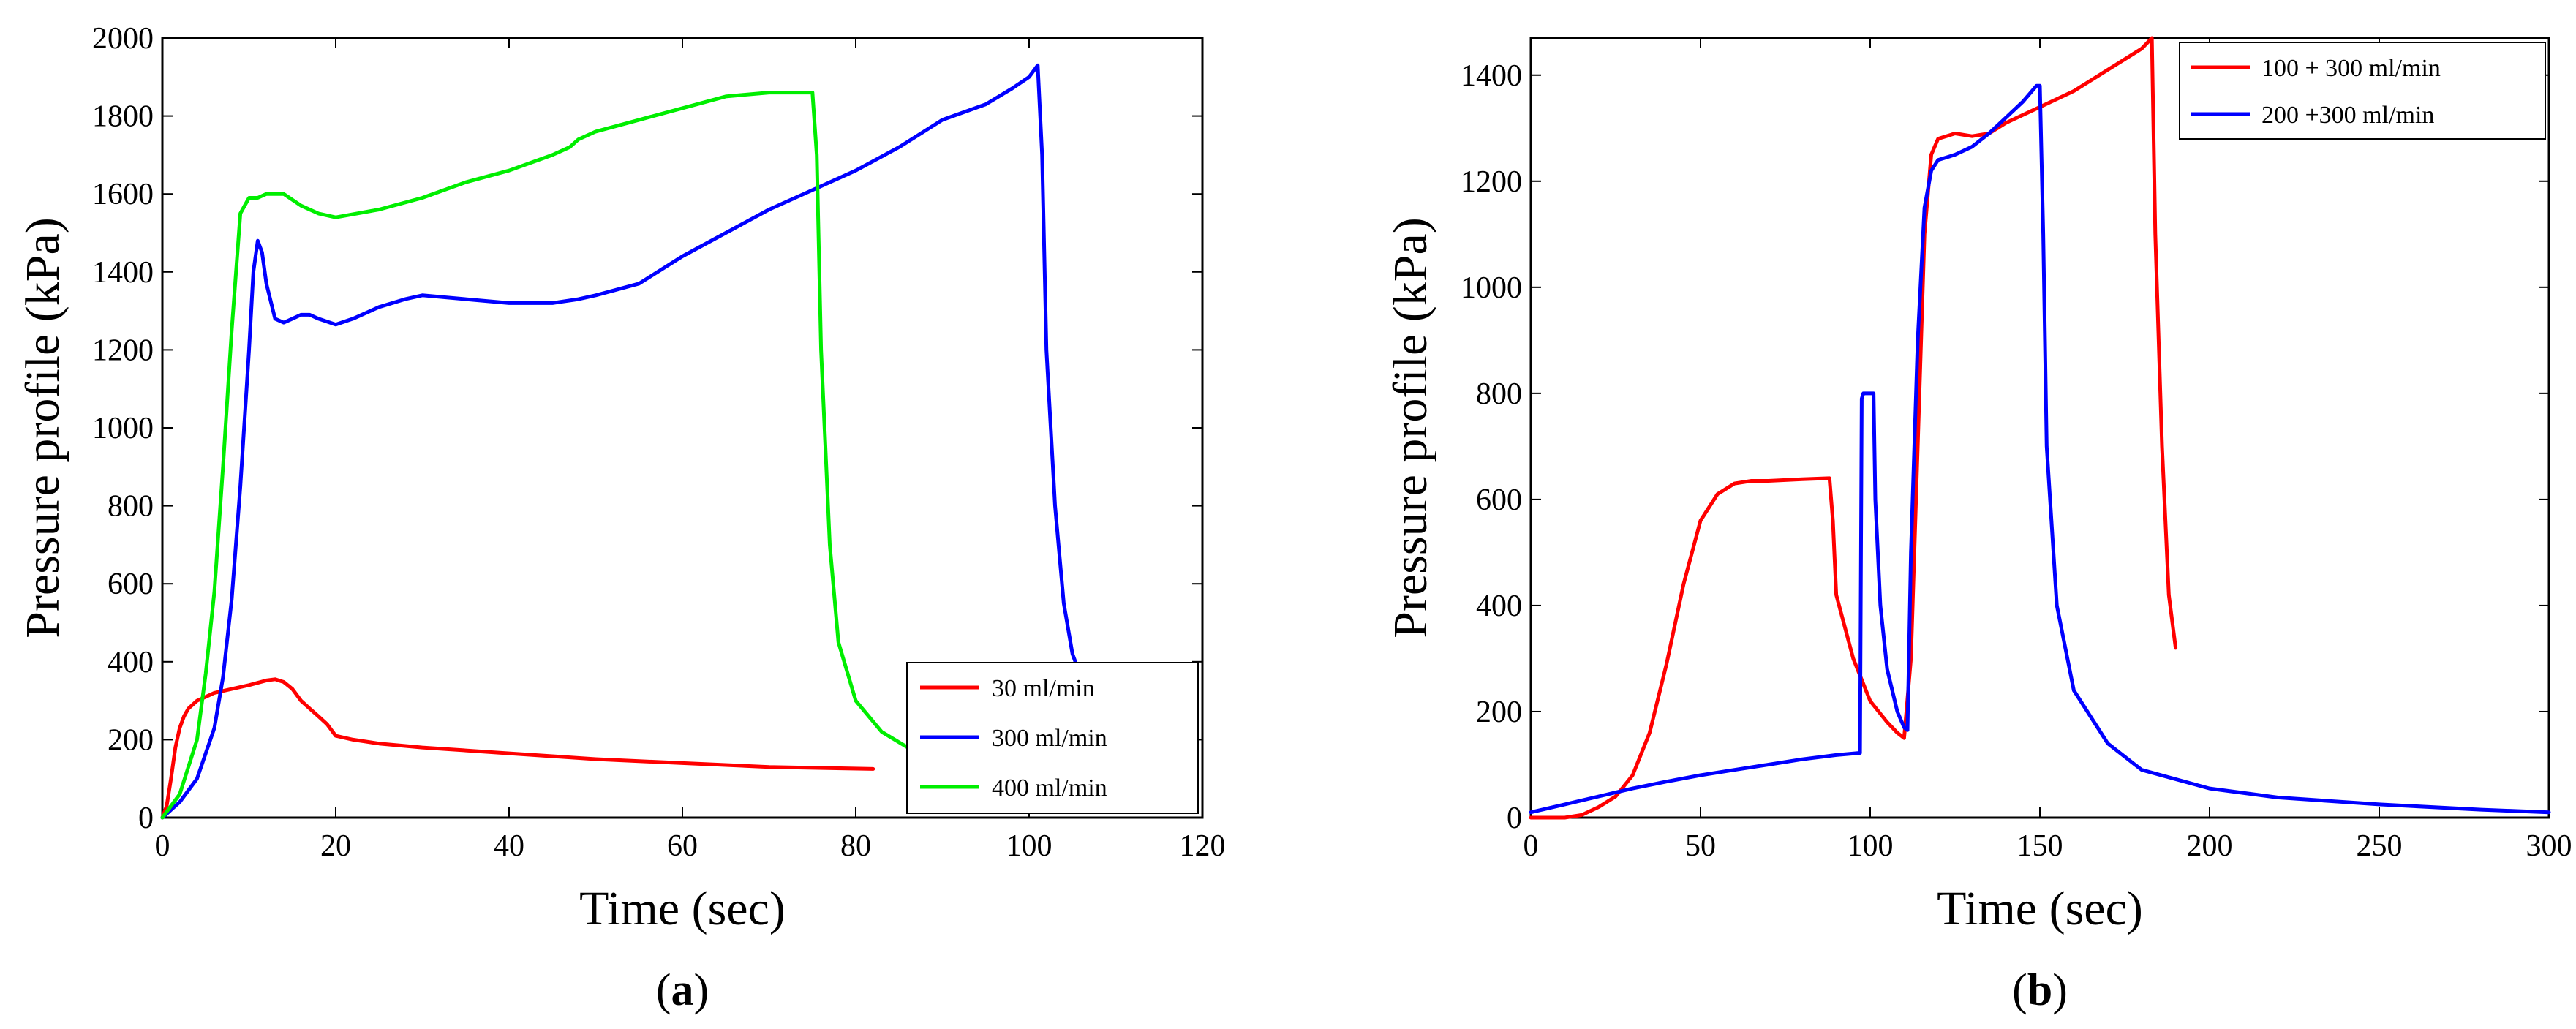 The width and height of the screenshot is (2576, 1029). Describe the element at coordinates (1700, 846) in the screenshot. I see `panel-b-x-tick-label: 50` at that location.